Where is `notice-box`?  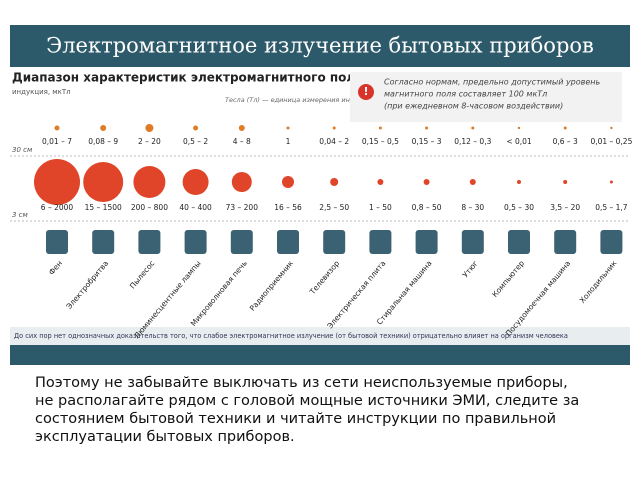
notice-box is located at coordinates (486, 97).